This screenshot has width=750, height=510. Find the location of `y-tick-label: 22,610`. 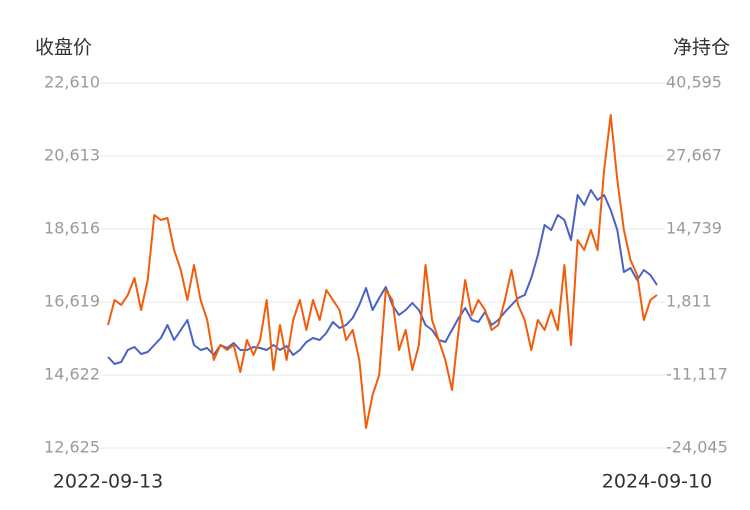

y-tick-label: 22,610 is located at coordinates (72, 82).